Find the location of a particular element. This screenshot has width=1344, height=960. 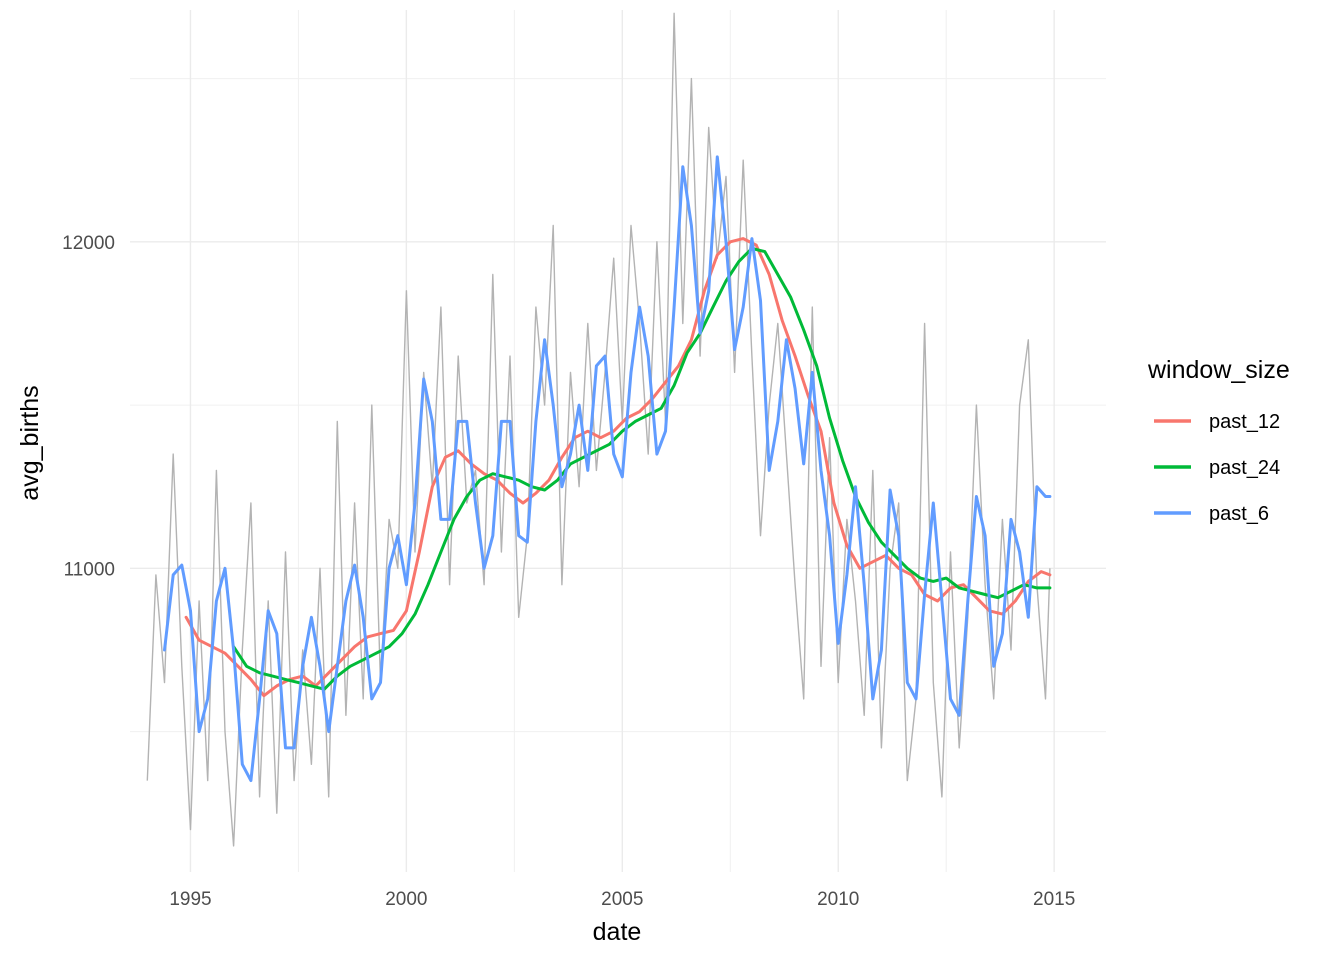

legend-title: window_size is located at coordinates (1218, 370).